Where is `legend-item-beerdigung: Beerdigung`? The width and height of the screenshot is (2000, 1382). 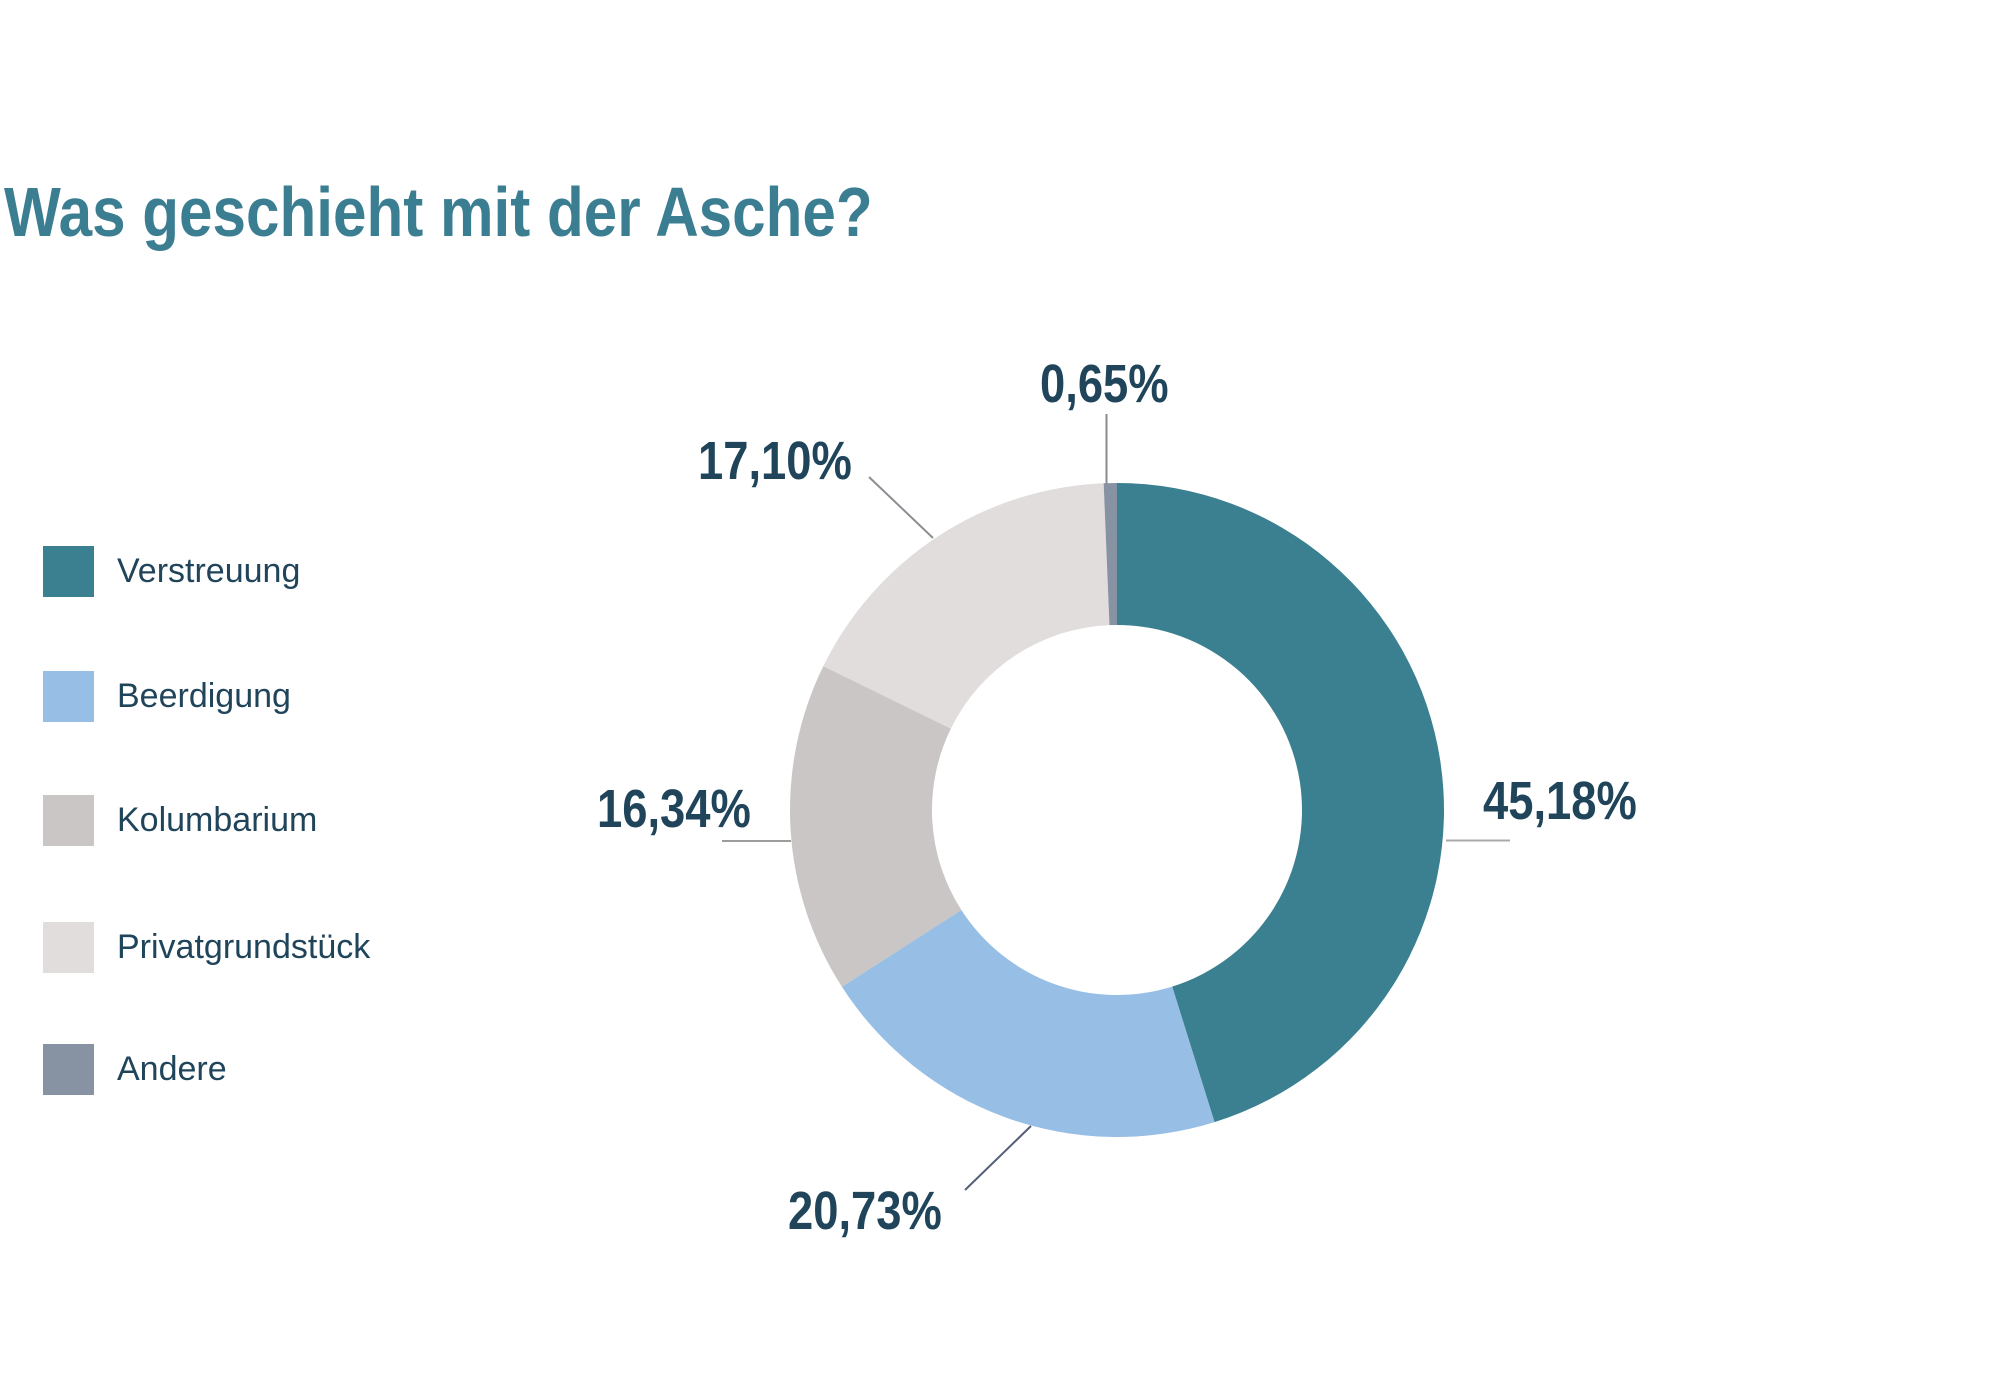 legend-item-beerdigung: Beerdigung is located at coordinates (167, 696).